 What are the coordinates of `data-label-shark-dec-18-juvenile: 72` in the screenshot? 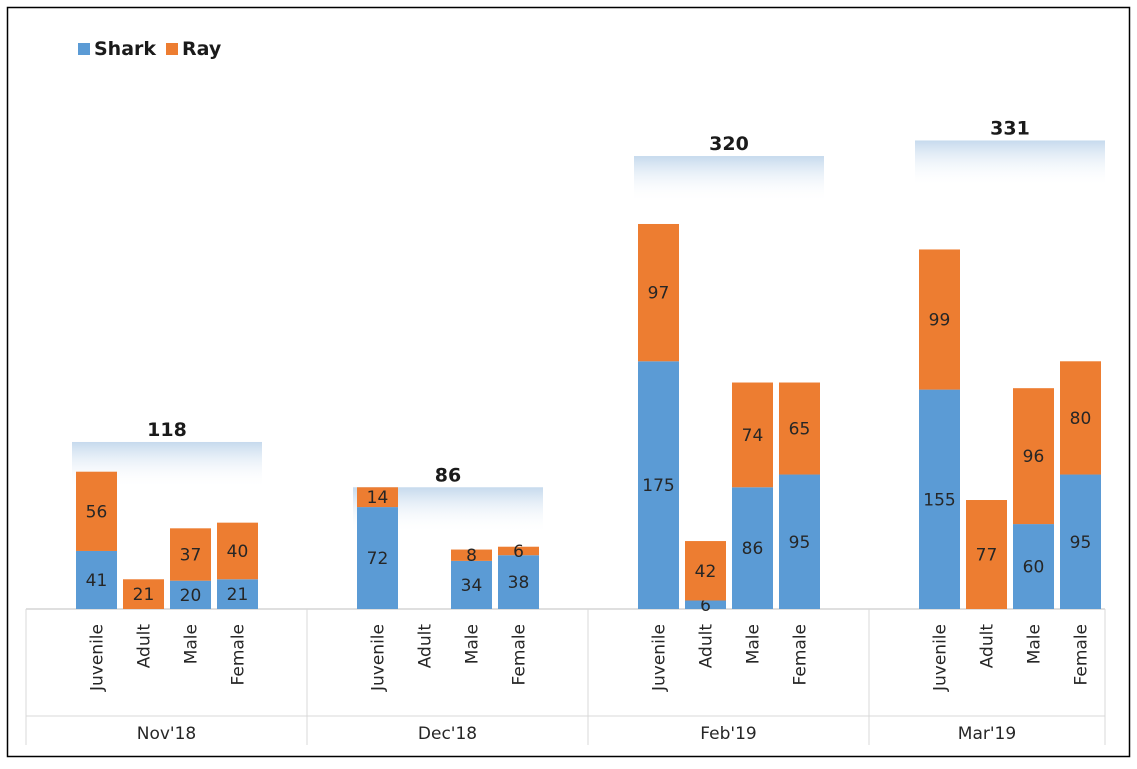 It's located at (378, 559).